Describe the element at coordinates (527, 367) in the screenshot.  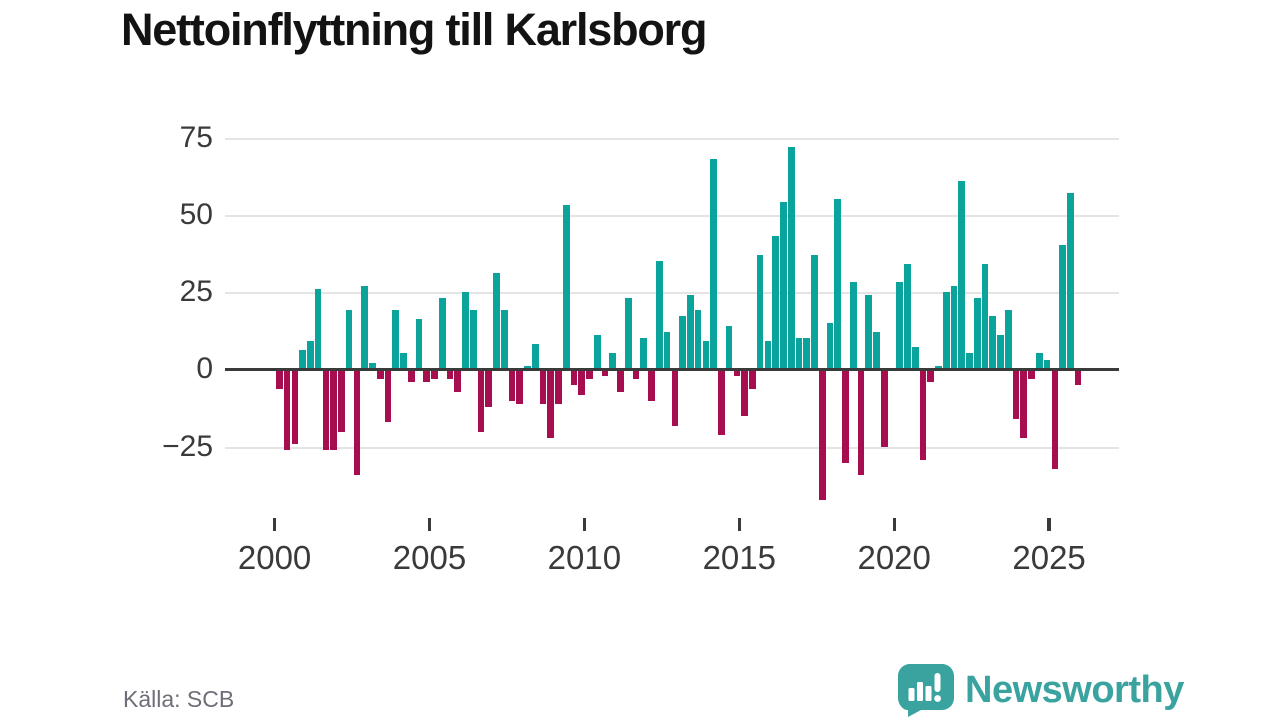
I see `bar-2008-q1` at that location.